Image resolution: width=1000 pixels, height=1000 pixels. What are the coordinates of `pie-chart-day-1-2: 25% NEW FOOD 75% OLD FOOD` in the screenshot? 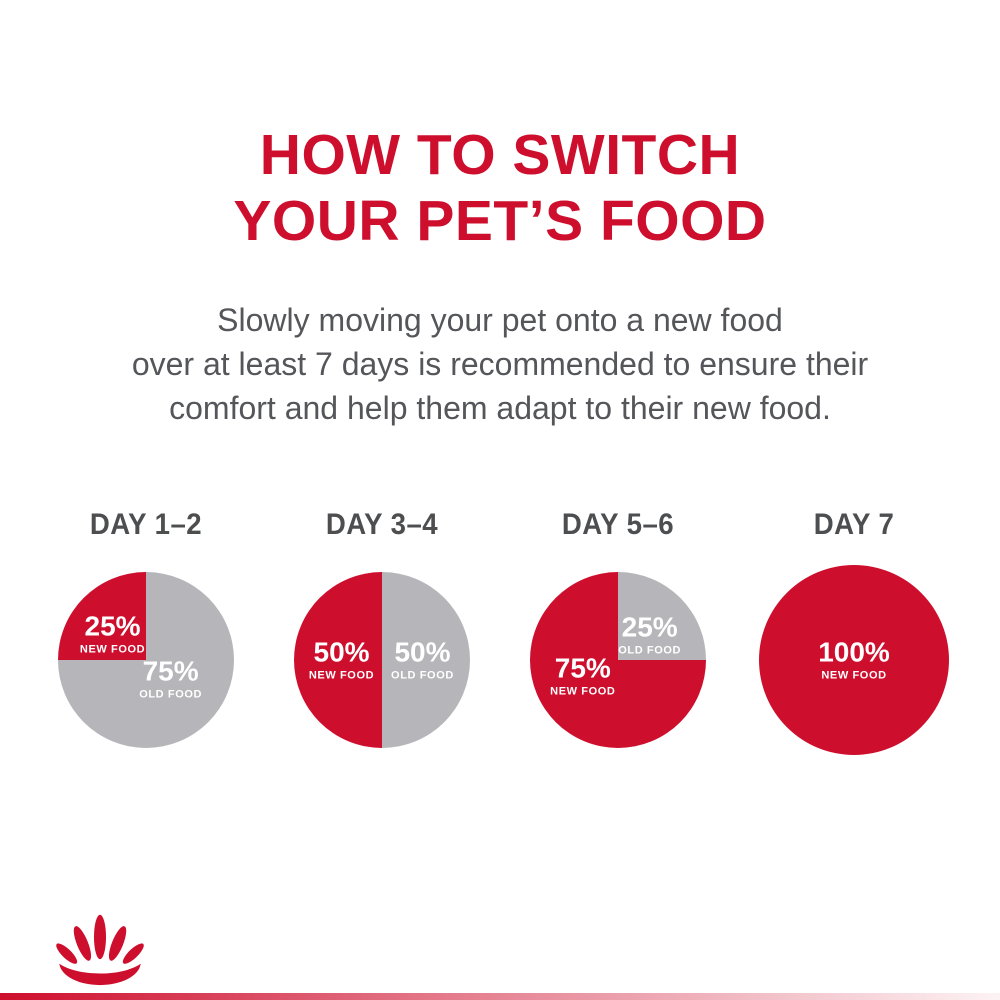 It's located at (146, 660).